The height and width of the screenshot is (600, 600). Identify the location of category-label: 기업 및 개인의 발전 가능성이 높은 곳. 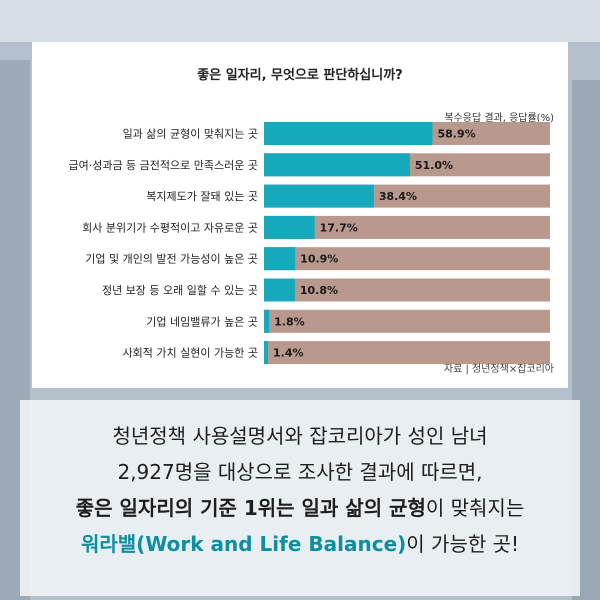
(171, 259).